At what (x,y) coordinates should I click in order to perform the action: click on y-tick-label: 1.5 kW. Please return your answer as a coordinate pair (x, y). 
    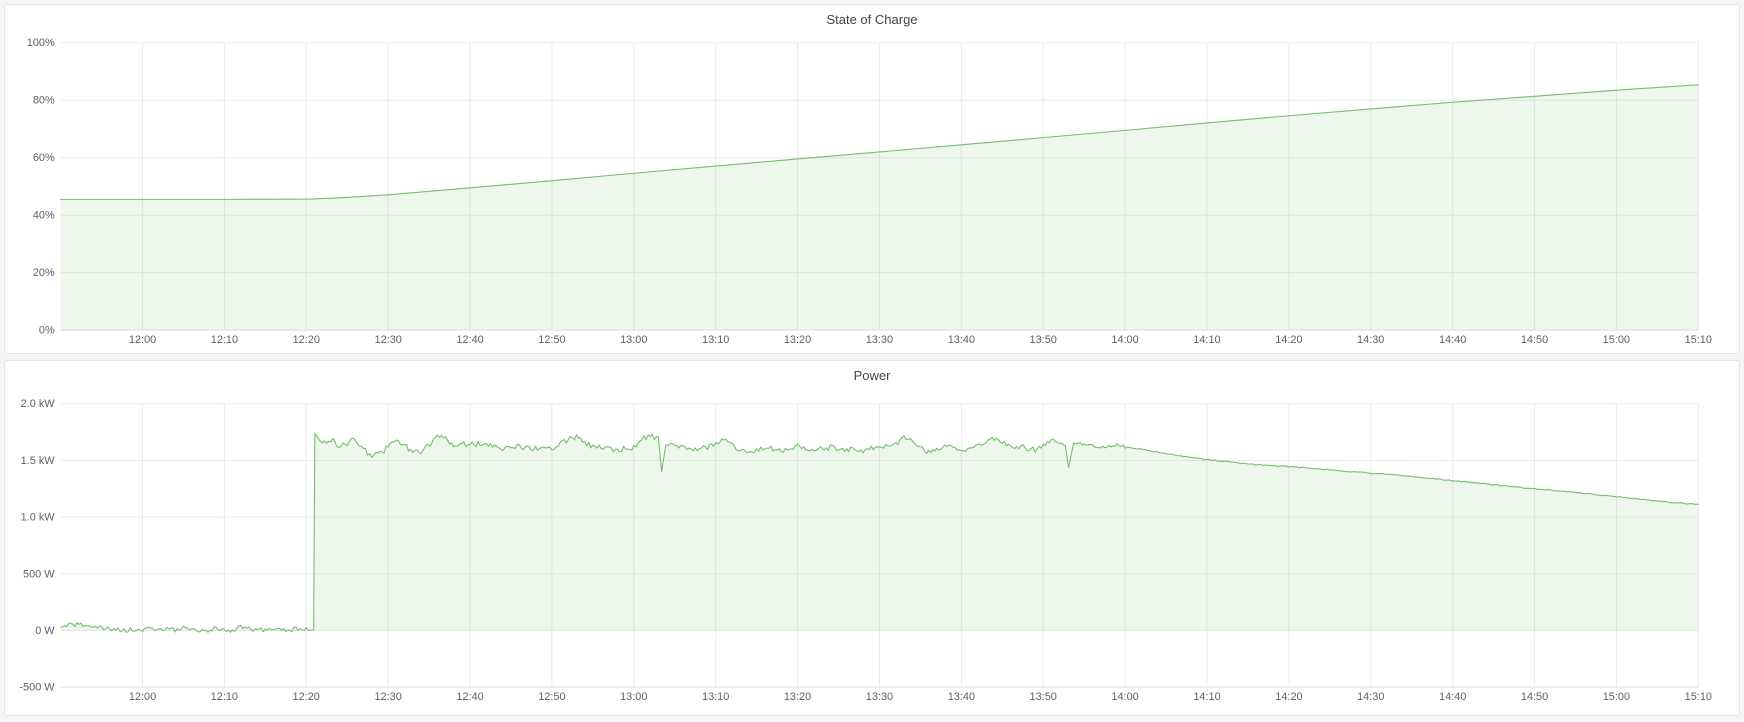
    Looking at the image, I should click on (38, 461).